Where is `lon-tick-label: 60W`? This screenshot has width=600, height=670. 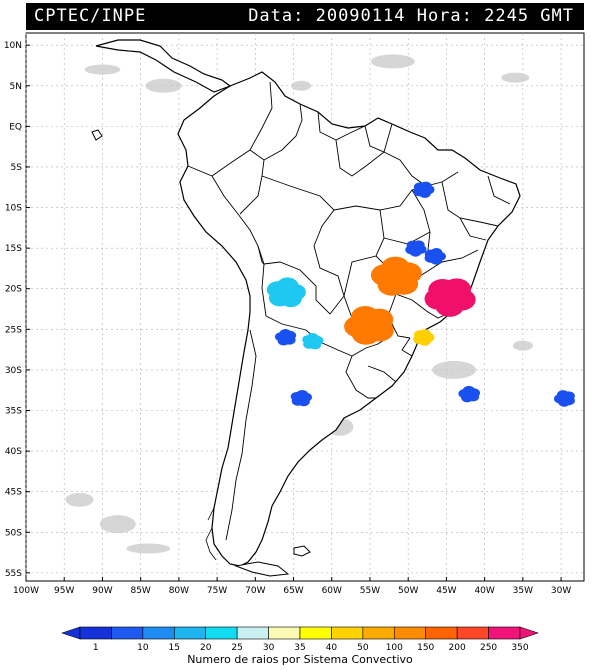
lon-tick-label: 60W is located at coordinates (332, 591).